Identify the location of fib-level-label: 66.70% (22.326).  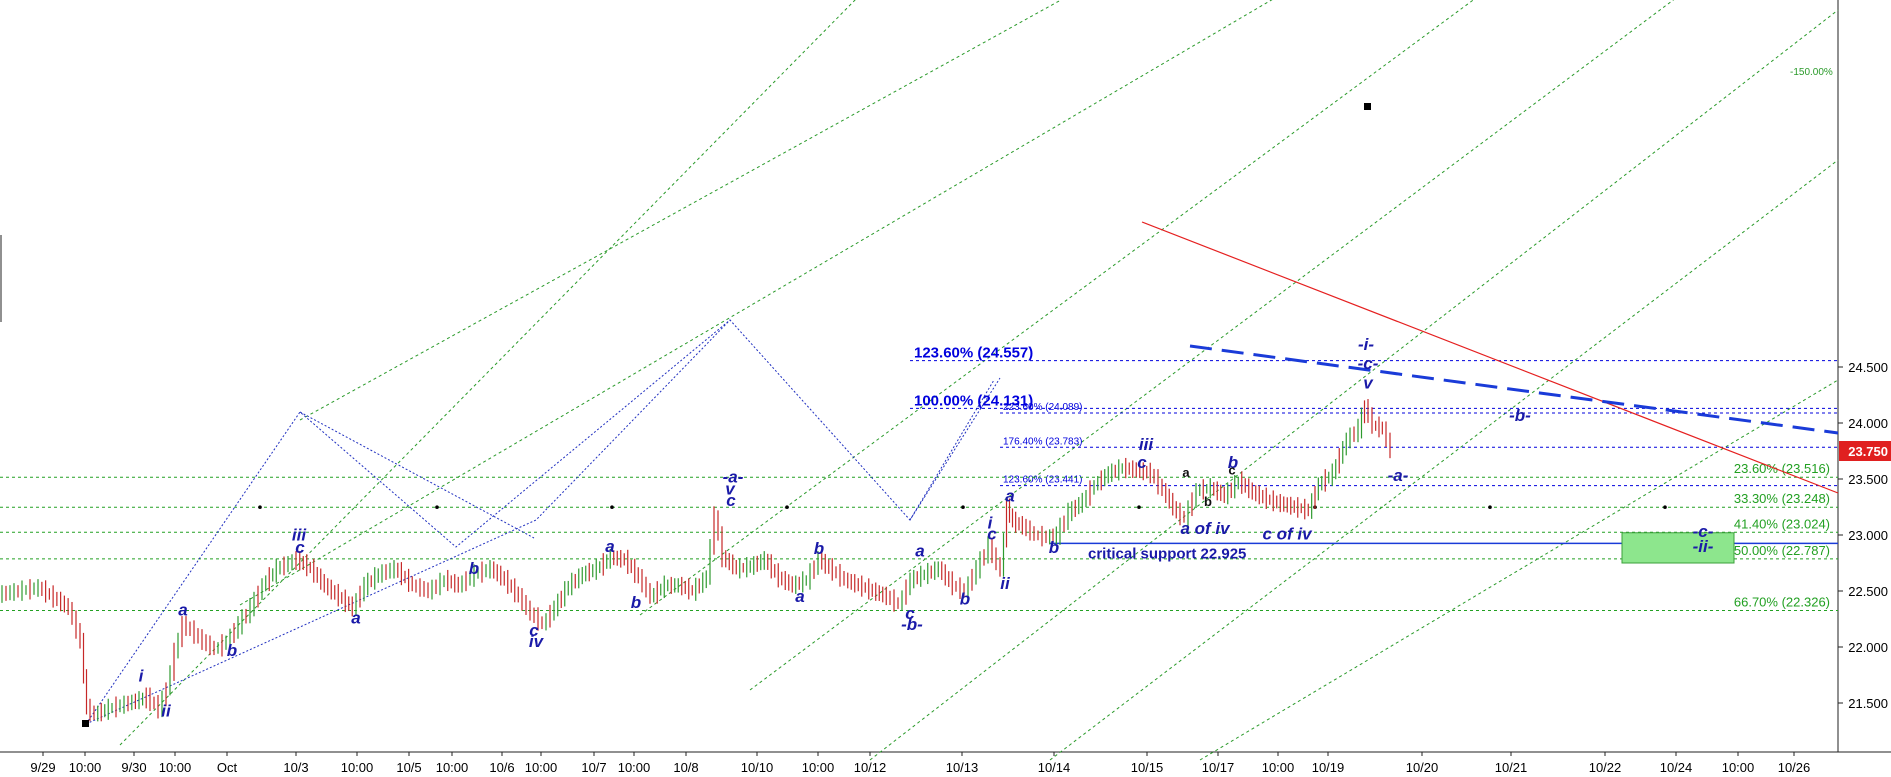
(1782, 601).